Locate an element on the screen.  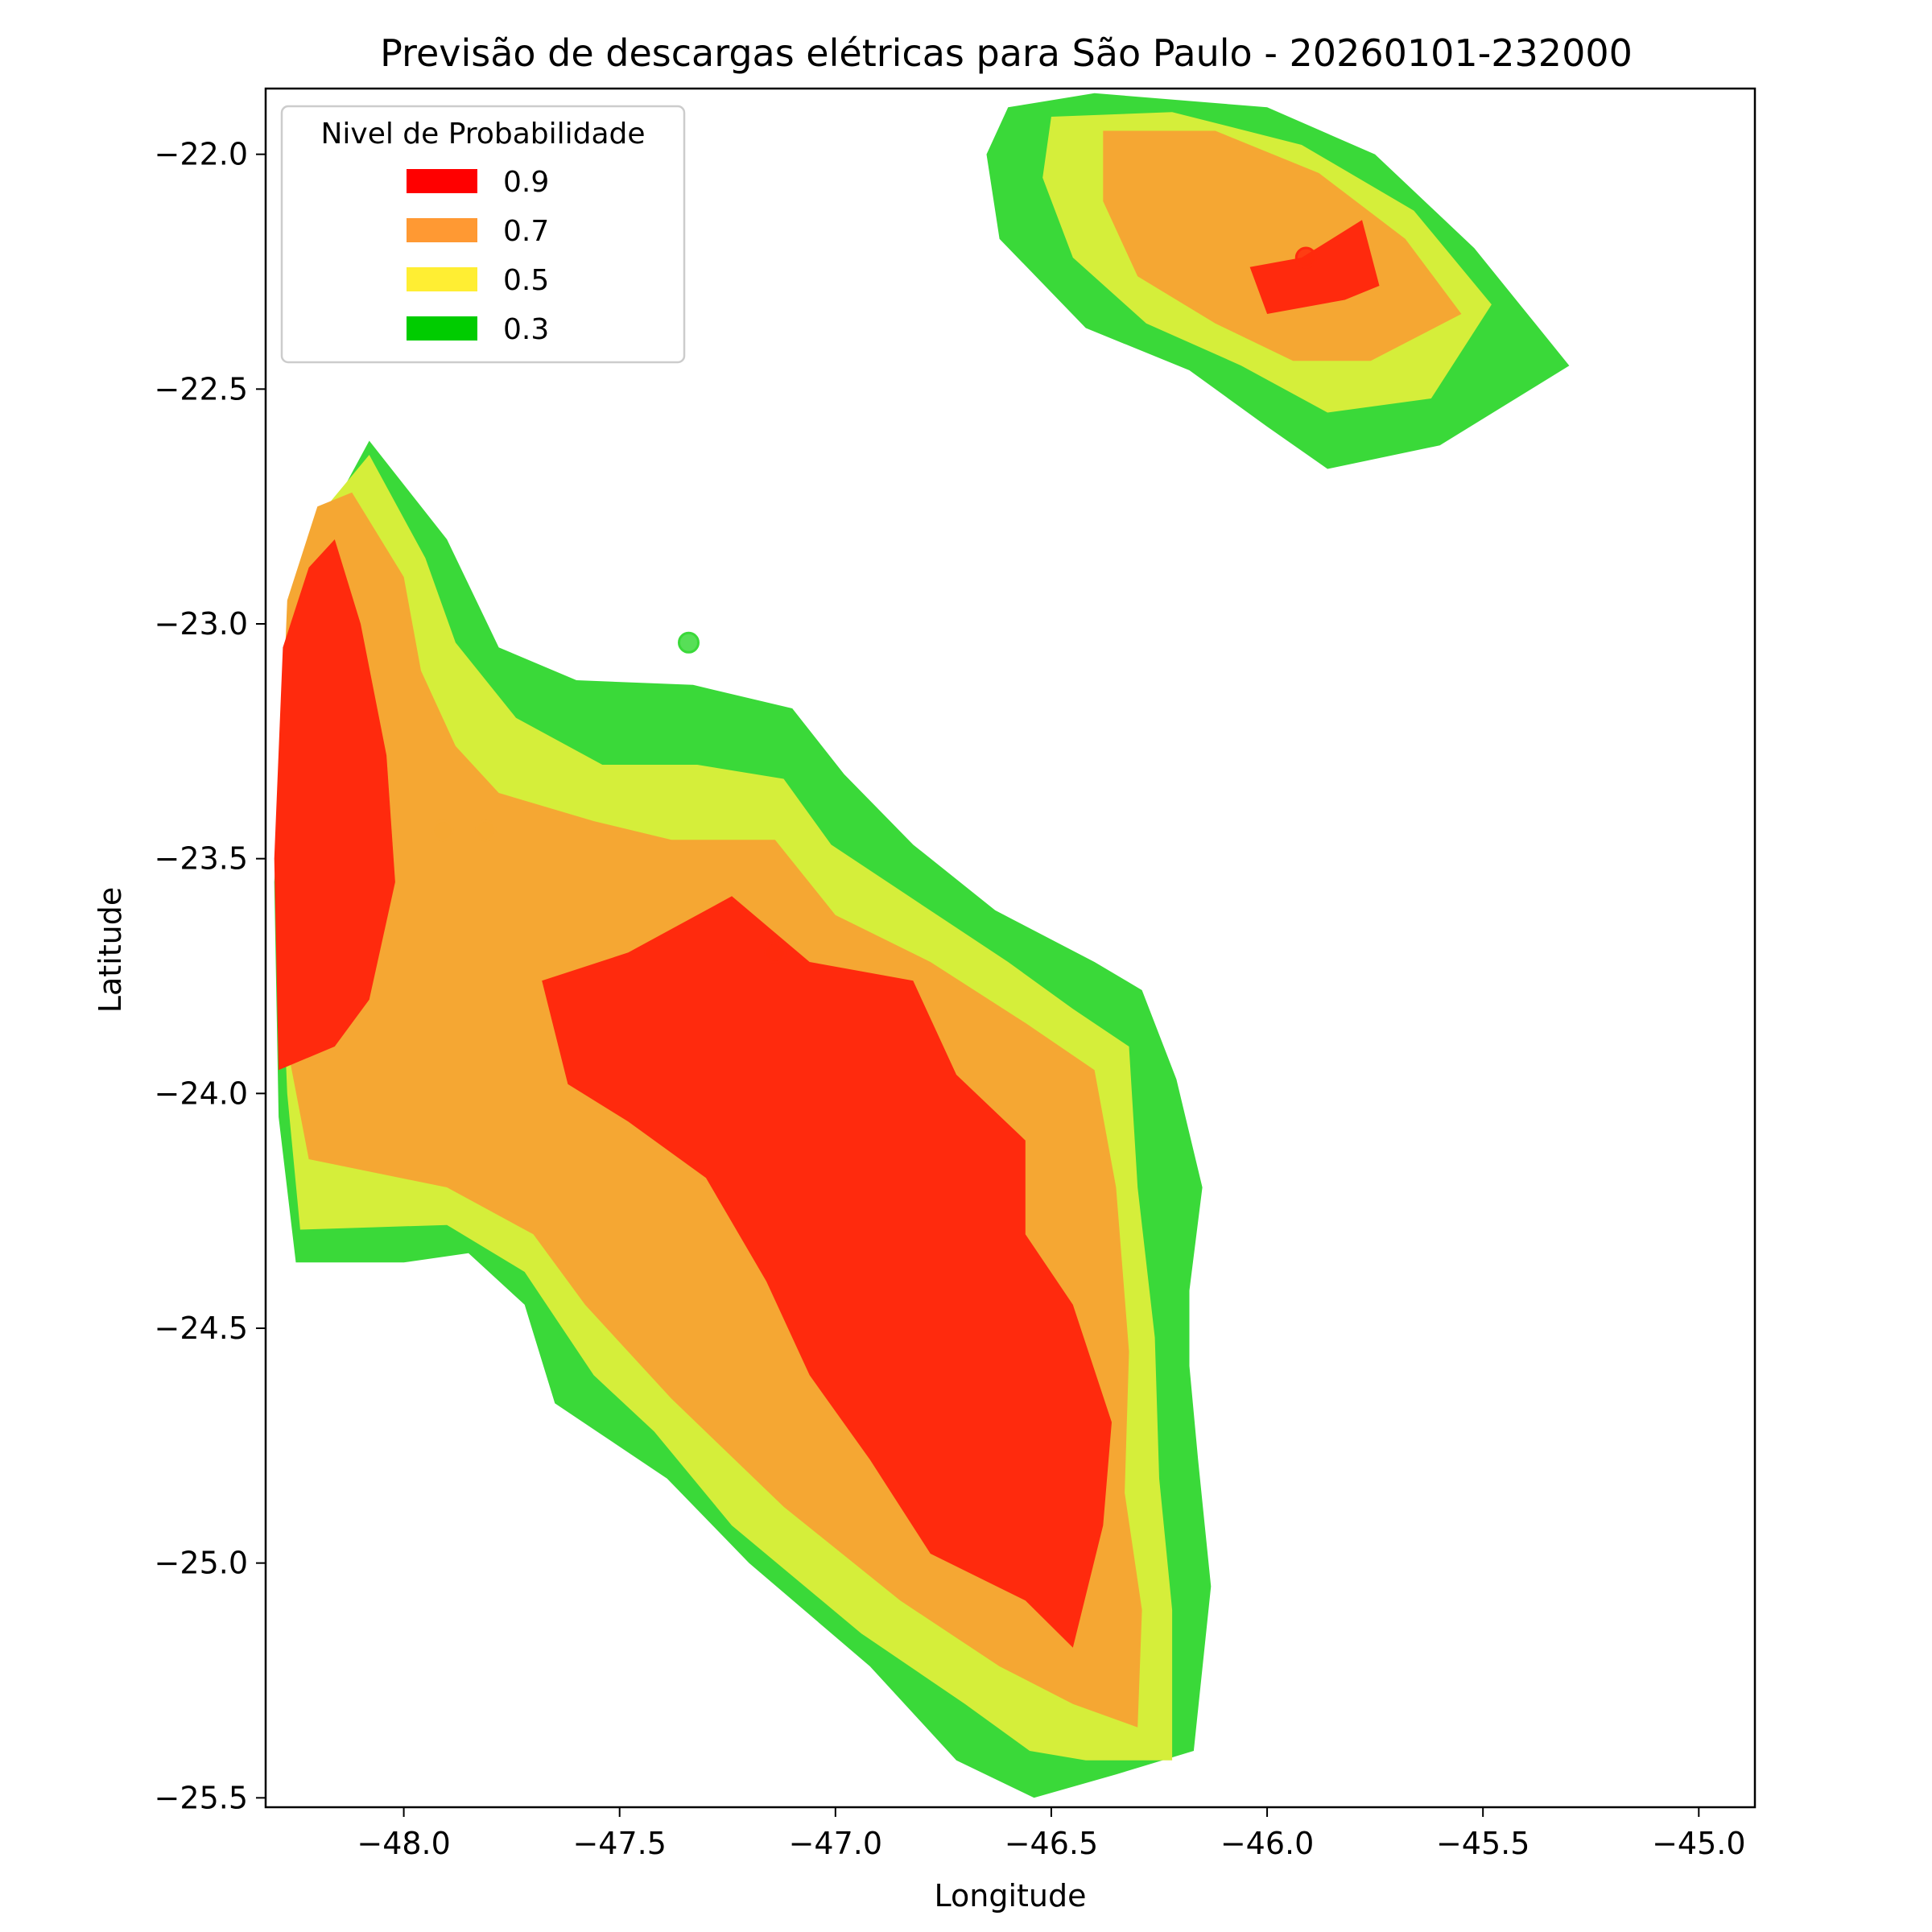
y-tick-label: −25.5 is located at coordinates (201, 1797).